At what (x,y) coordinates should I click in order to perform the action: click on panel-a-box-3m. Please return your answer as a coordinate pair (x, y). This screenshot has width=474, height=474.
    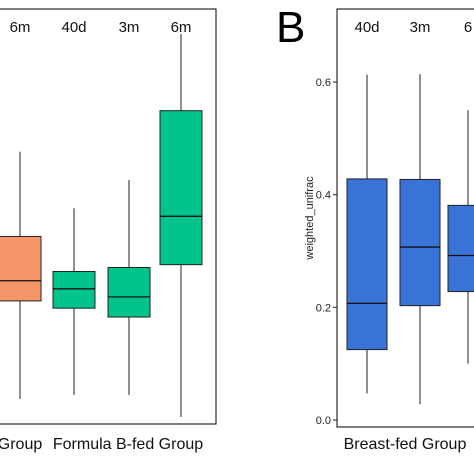
    Looking at the image, I should click on (129, 292).